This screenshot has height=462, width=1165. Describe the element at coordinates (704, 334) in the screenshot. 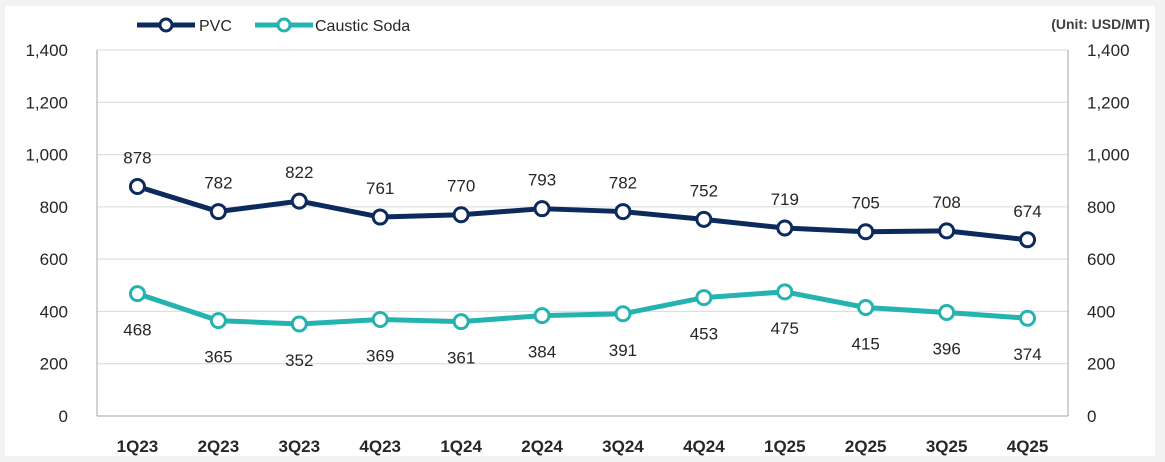

I see `data-label-caustic-soda: 453` at that location.